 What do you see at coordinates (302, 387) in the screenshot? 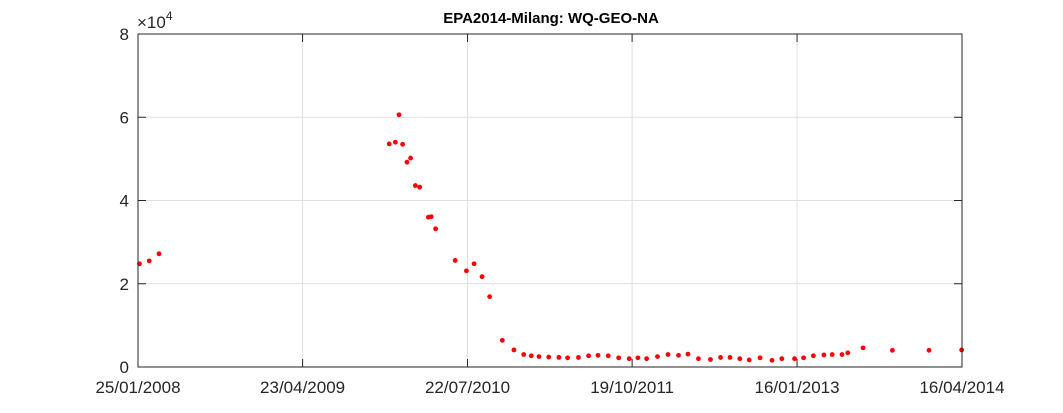
I see `x-tick-label: 23/04/2009` at bounding box center [302, 387].